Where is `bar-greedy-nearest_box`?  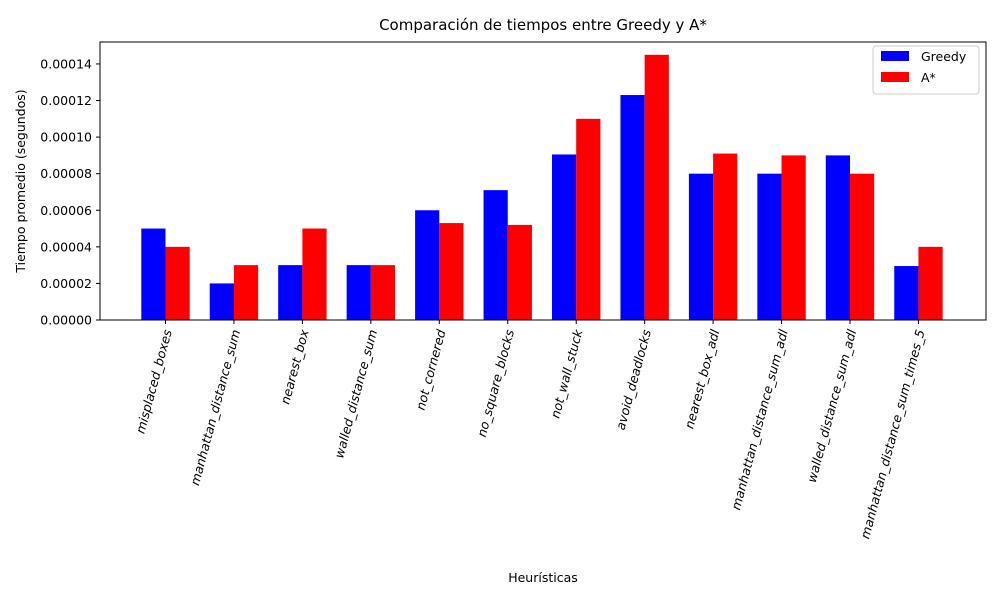 bar-greedy-nearest_box is located at coordinates (290, 292).